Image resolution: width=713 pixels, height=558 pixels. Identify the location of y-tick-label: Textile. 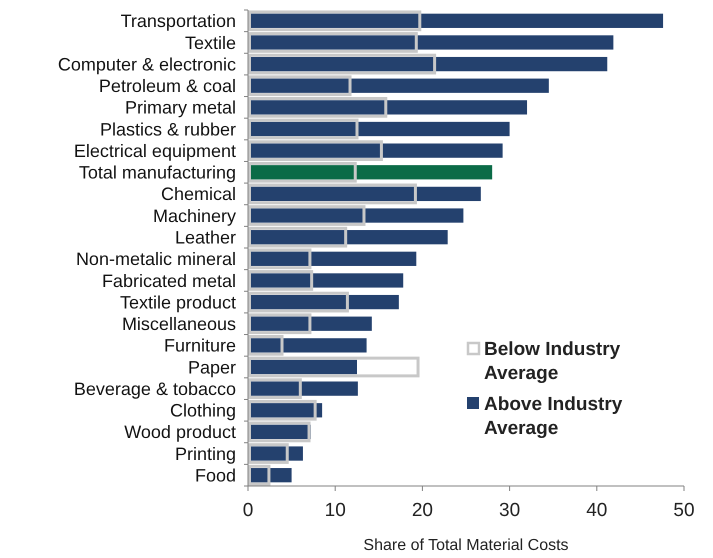
(210, 42).